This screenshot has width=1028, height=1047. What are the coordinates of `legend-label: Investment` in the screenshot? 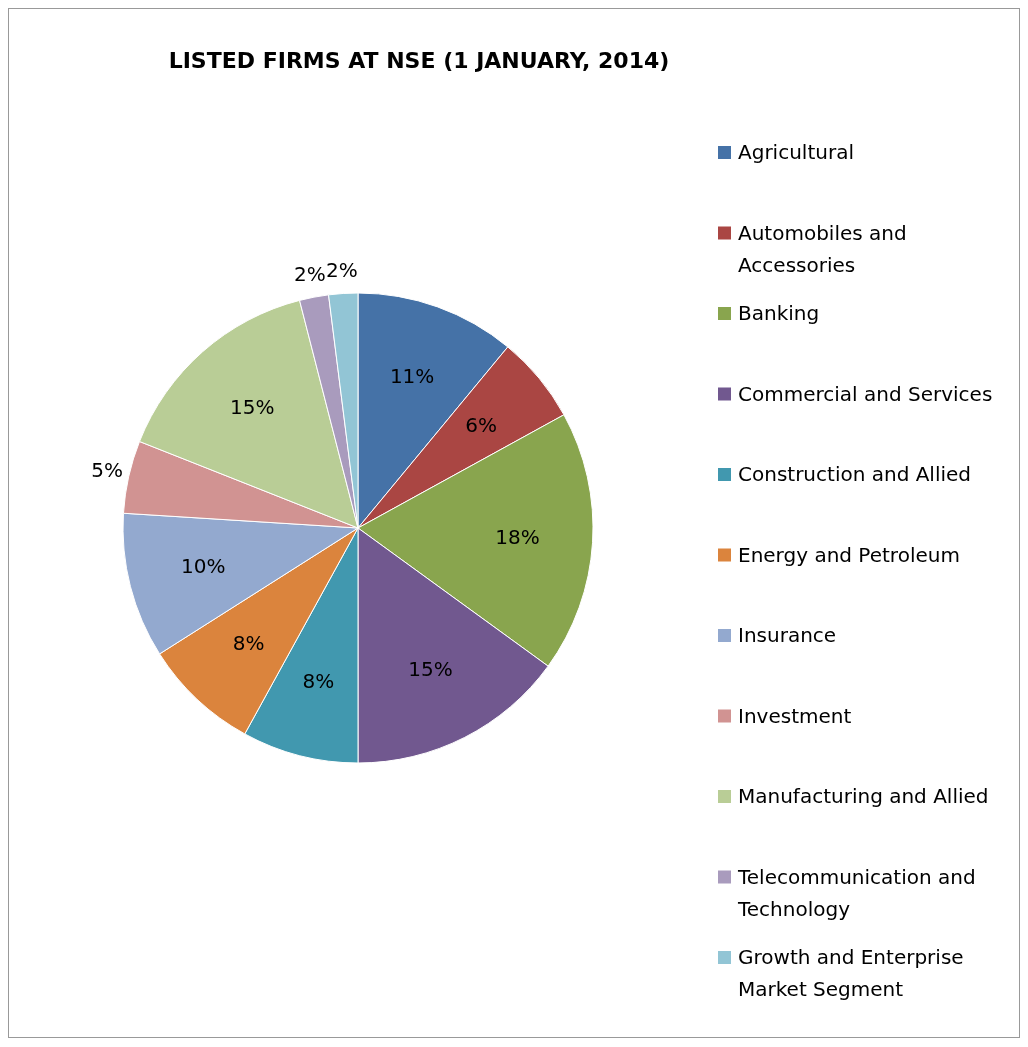 It's located at (795, 715).